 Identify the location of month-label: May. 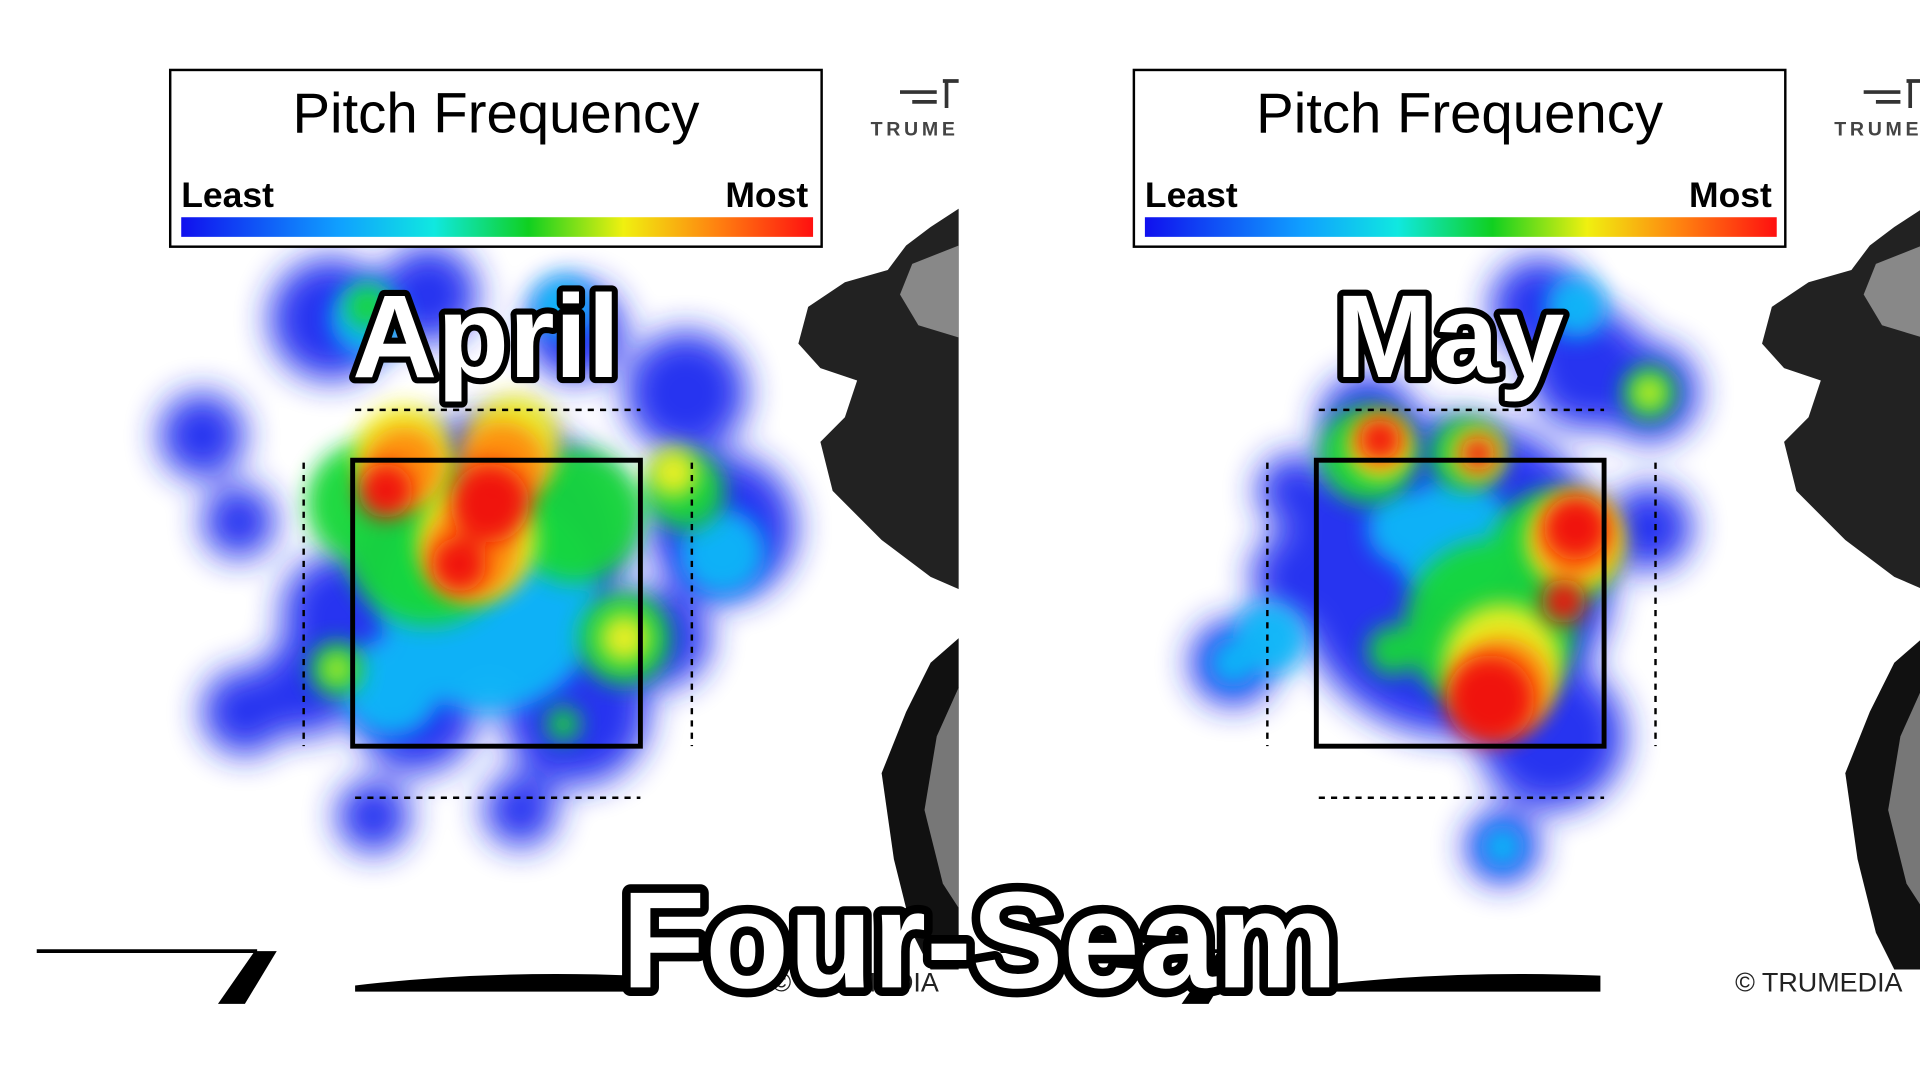
(1449, 336).